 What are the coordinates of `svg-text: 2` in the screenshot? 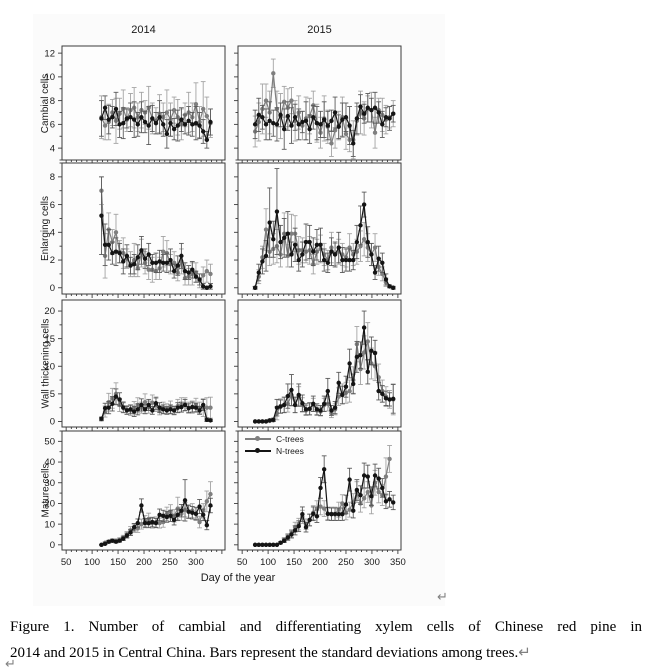 It's located at (52, 260).